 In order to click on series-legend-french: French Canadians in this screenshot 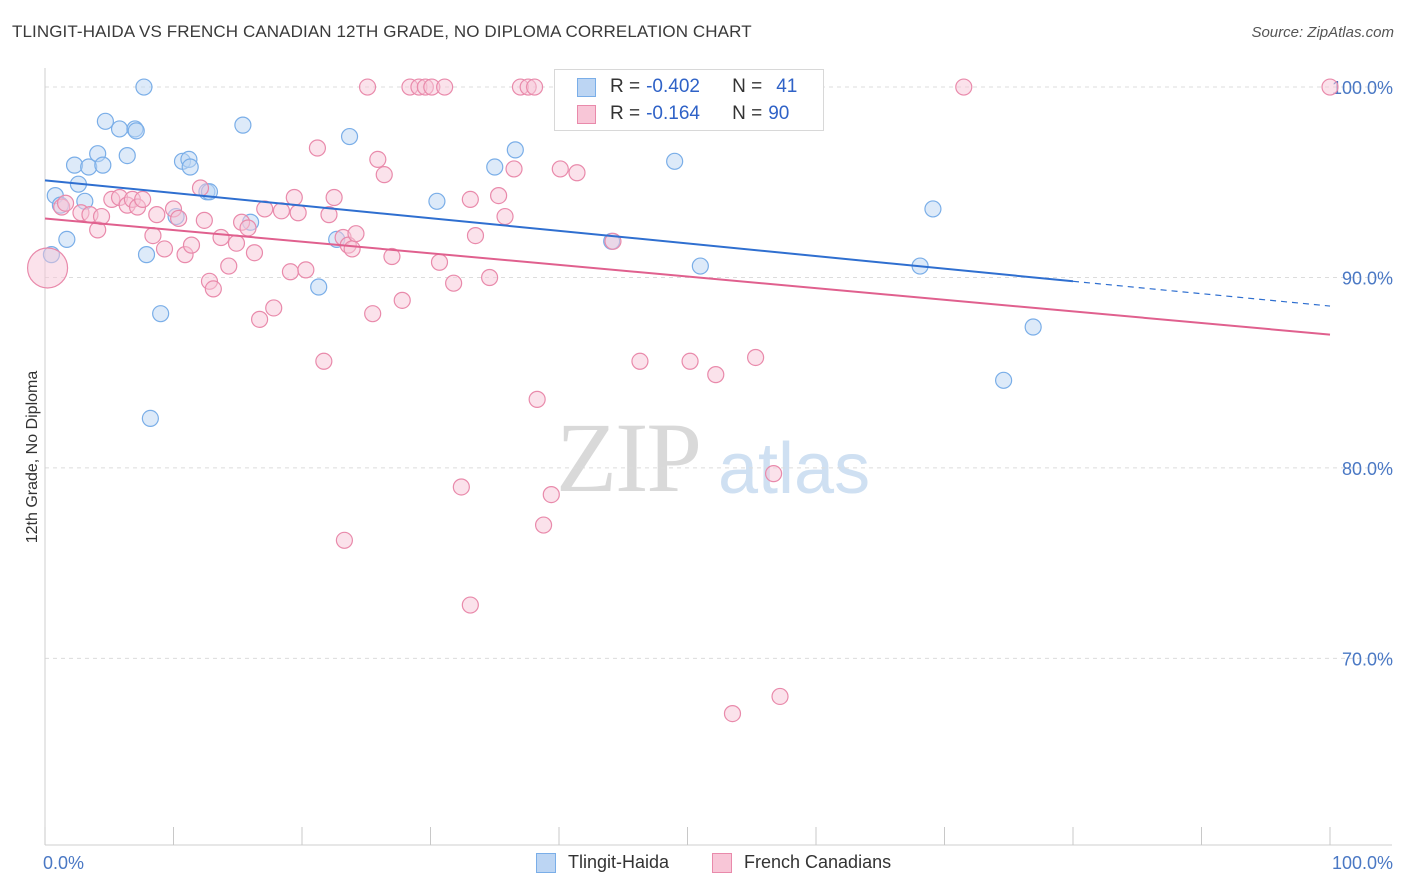, I will do `click(801, 862)`.